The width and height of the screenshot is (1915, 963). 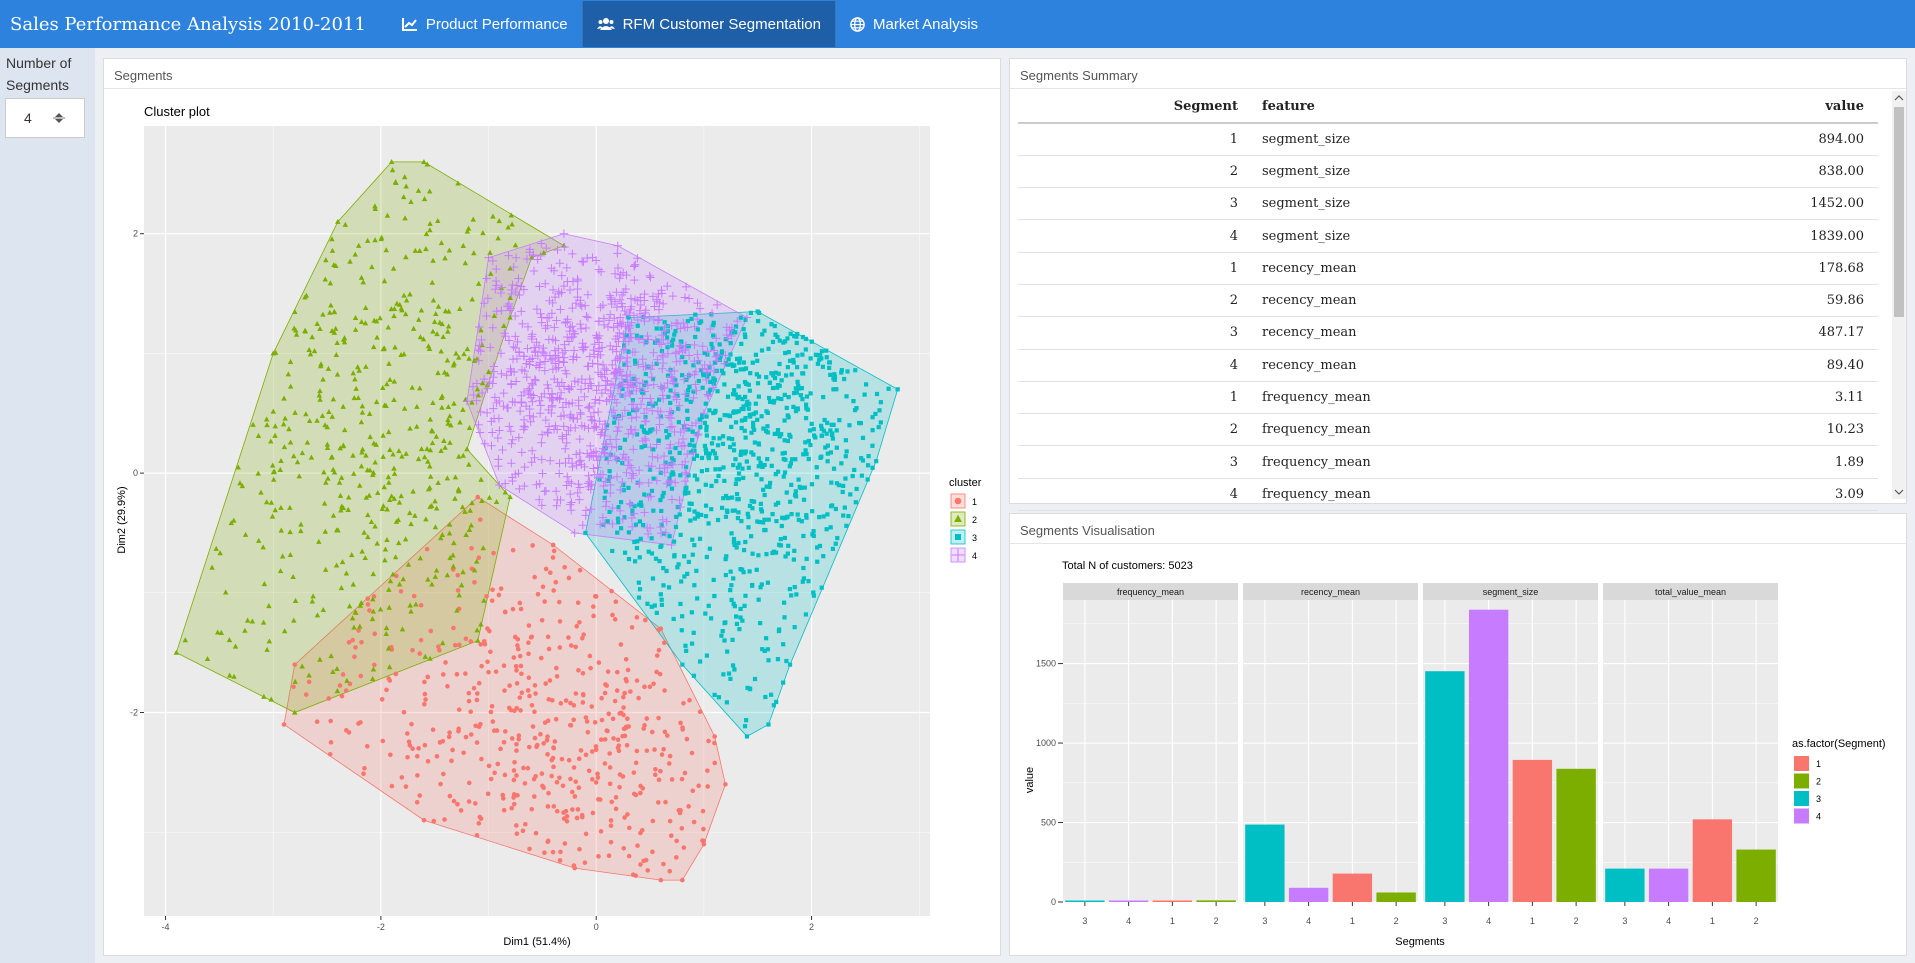 I want to click on summary-scrollbar, so click(x=1899, y=295).